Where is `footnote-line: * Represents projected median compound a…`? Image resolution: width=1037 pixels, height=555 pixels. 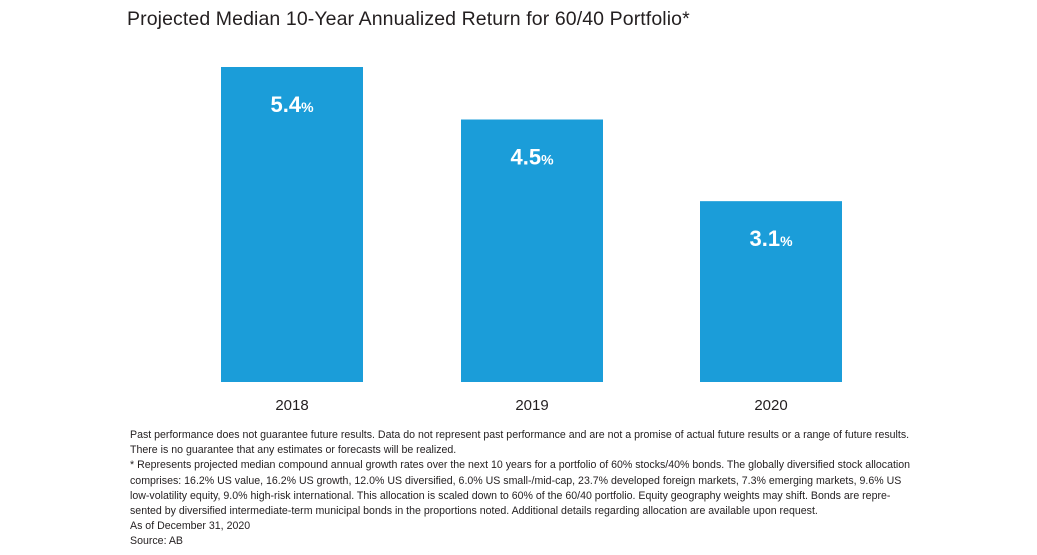
footnote-line: * Represents projected median compound a… is located at coordinates (520, 465).